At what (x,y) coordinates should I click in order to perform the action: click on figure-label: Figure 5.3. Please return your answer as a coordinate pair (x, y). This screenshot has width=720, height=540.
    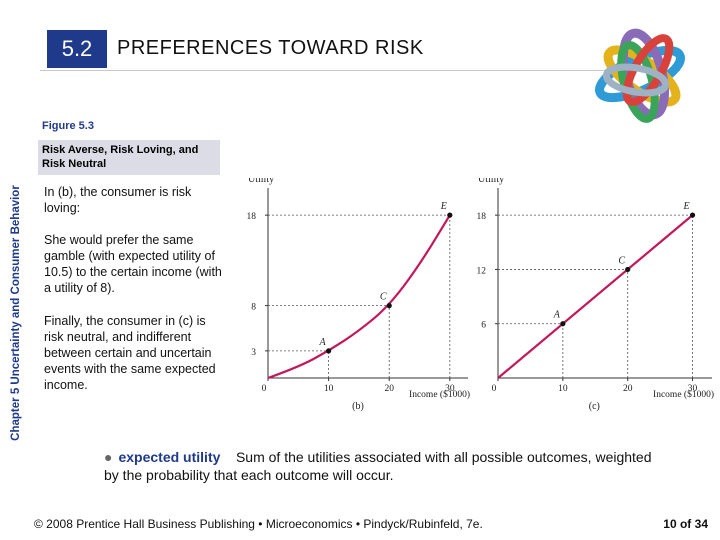
    Looking at the image, I should click on (68, 126).